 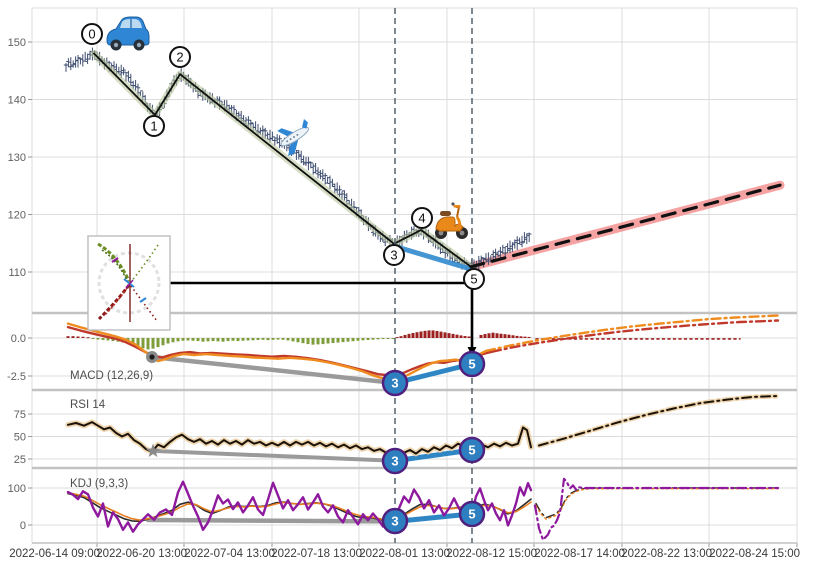 I want to click on y-tick-label: 150, so click(x=17, y=43).